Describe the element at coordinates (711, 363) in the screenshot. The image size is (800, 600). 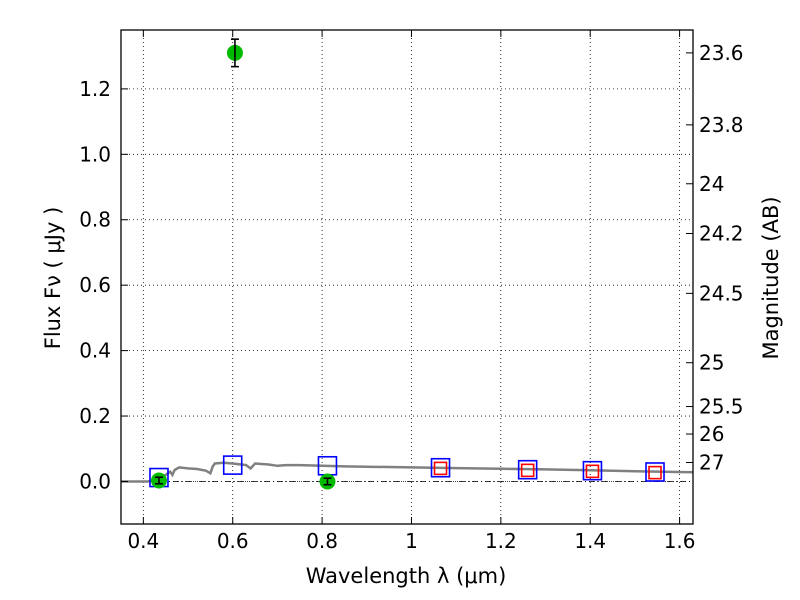
I see `right-tick-label: 25` at that location.